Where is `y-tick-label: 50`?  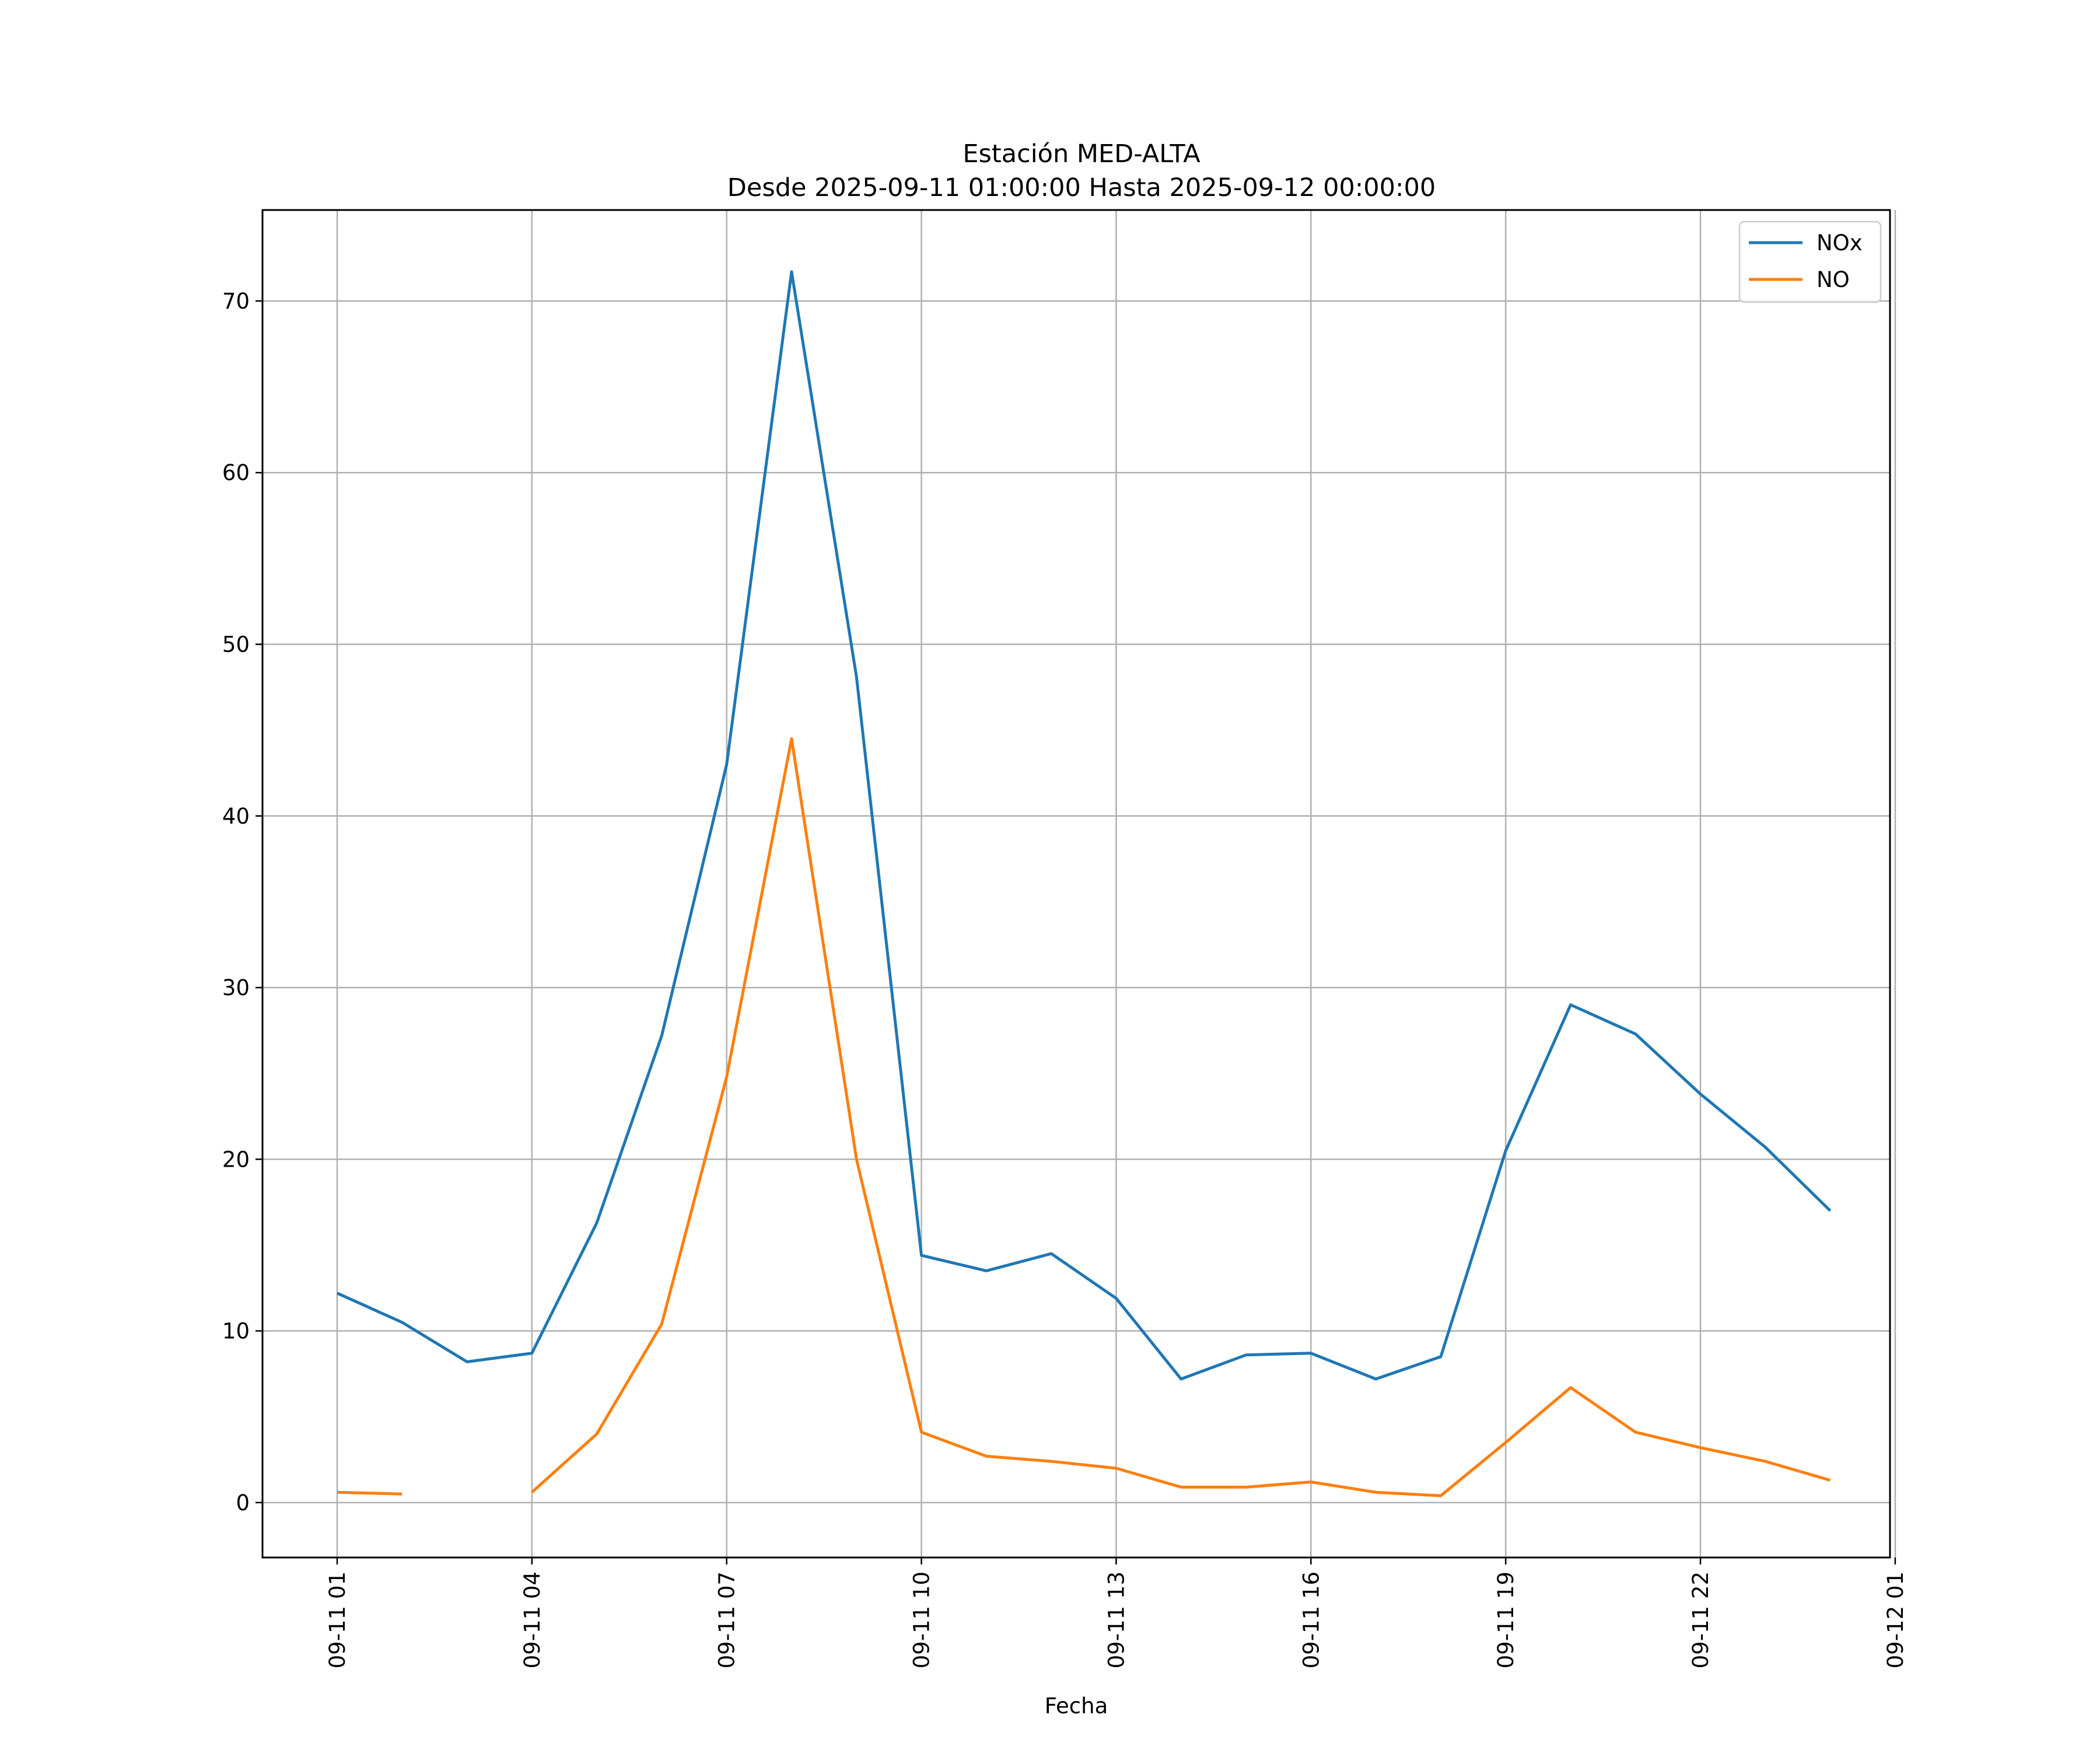 y-tick-label: 50 is located at coordinates (236, 645).